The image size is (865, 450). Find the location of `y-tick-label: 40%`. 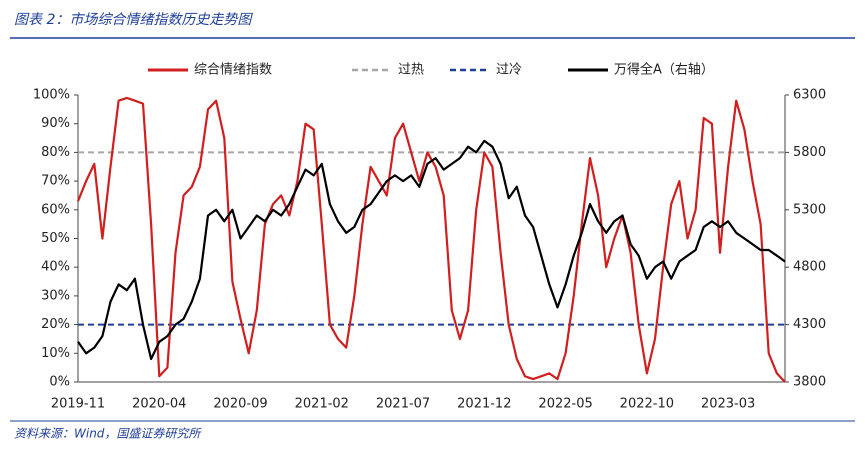

y-tick-label: 40% is located at coordinates (55, 267).